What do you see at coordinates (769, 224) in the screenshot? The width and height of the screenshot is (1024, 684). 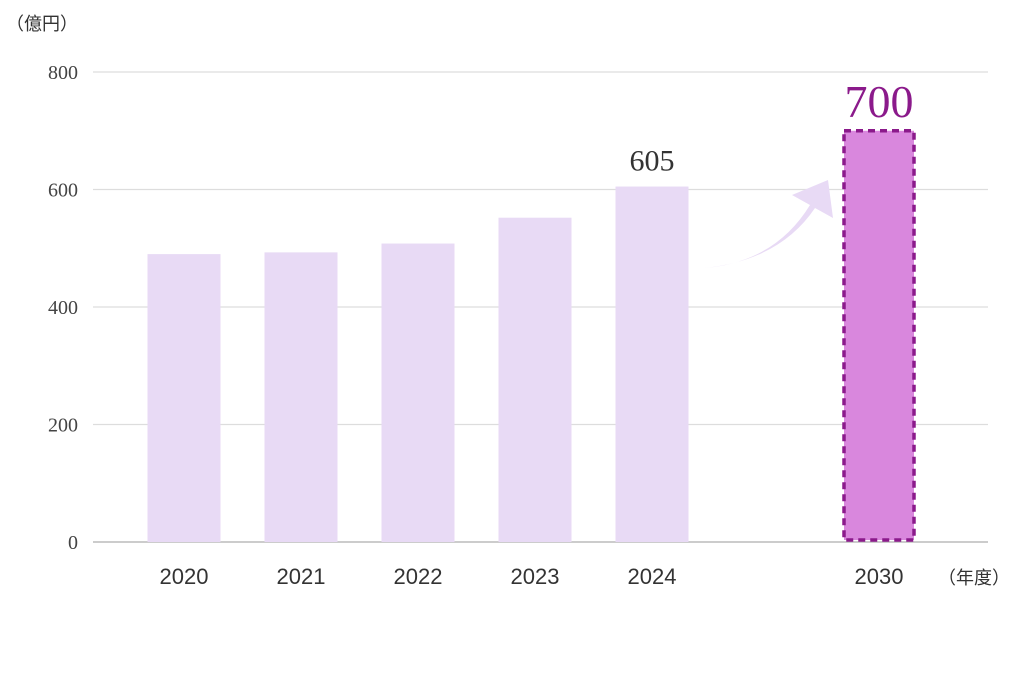 I see `growth-arrow-icon` at bounding box center [769, 224].